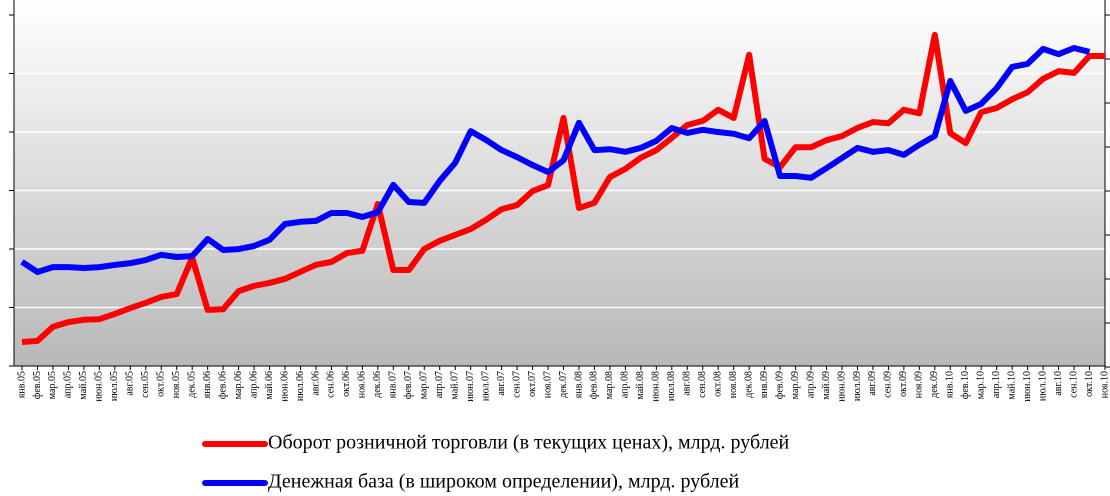 The height and width of the screenshot is (496, 1110). What do you see at coordinates (1073, 384) in the screenshot?
I see `x-tick-label: сен.10` at bounding box center [1073, 384].